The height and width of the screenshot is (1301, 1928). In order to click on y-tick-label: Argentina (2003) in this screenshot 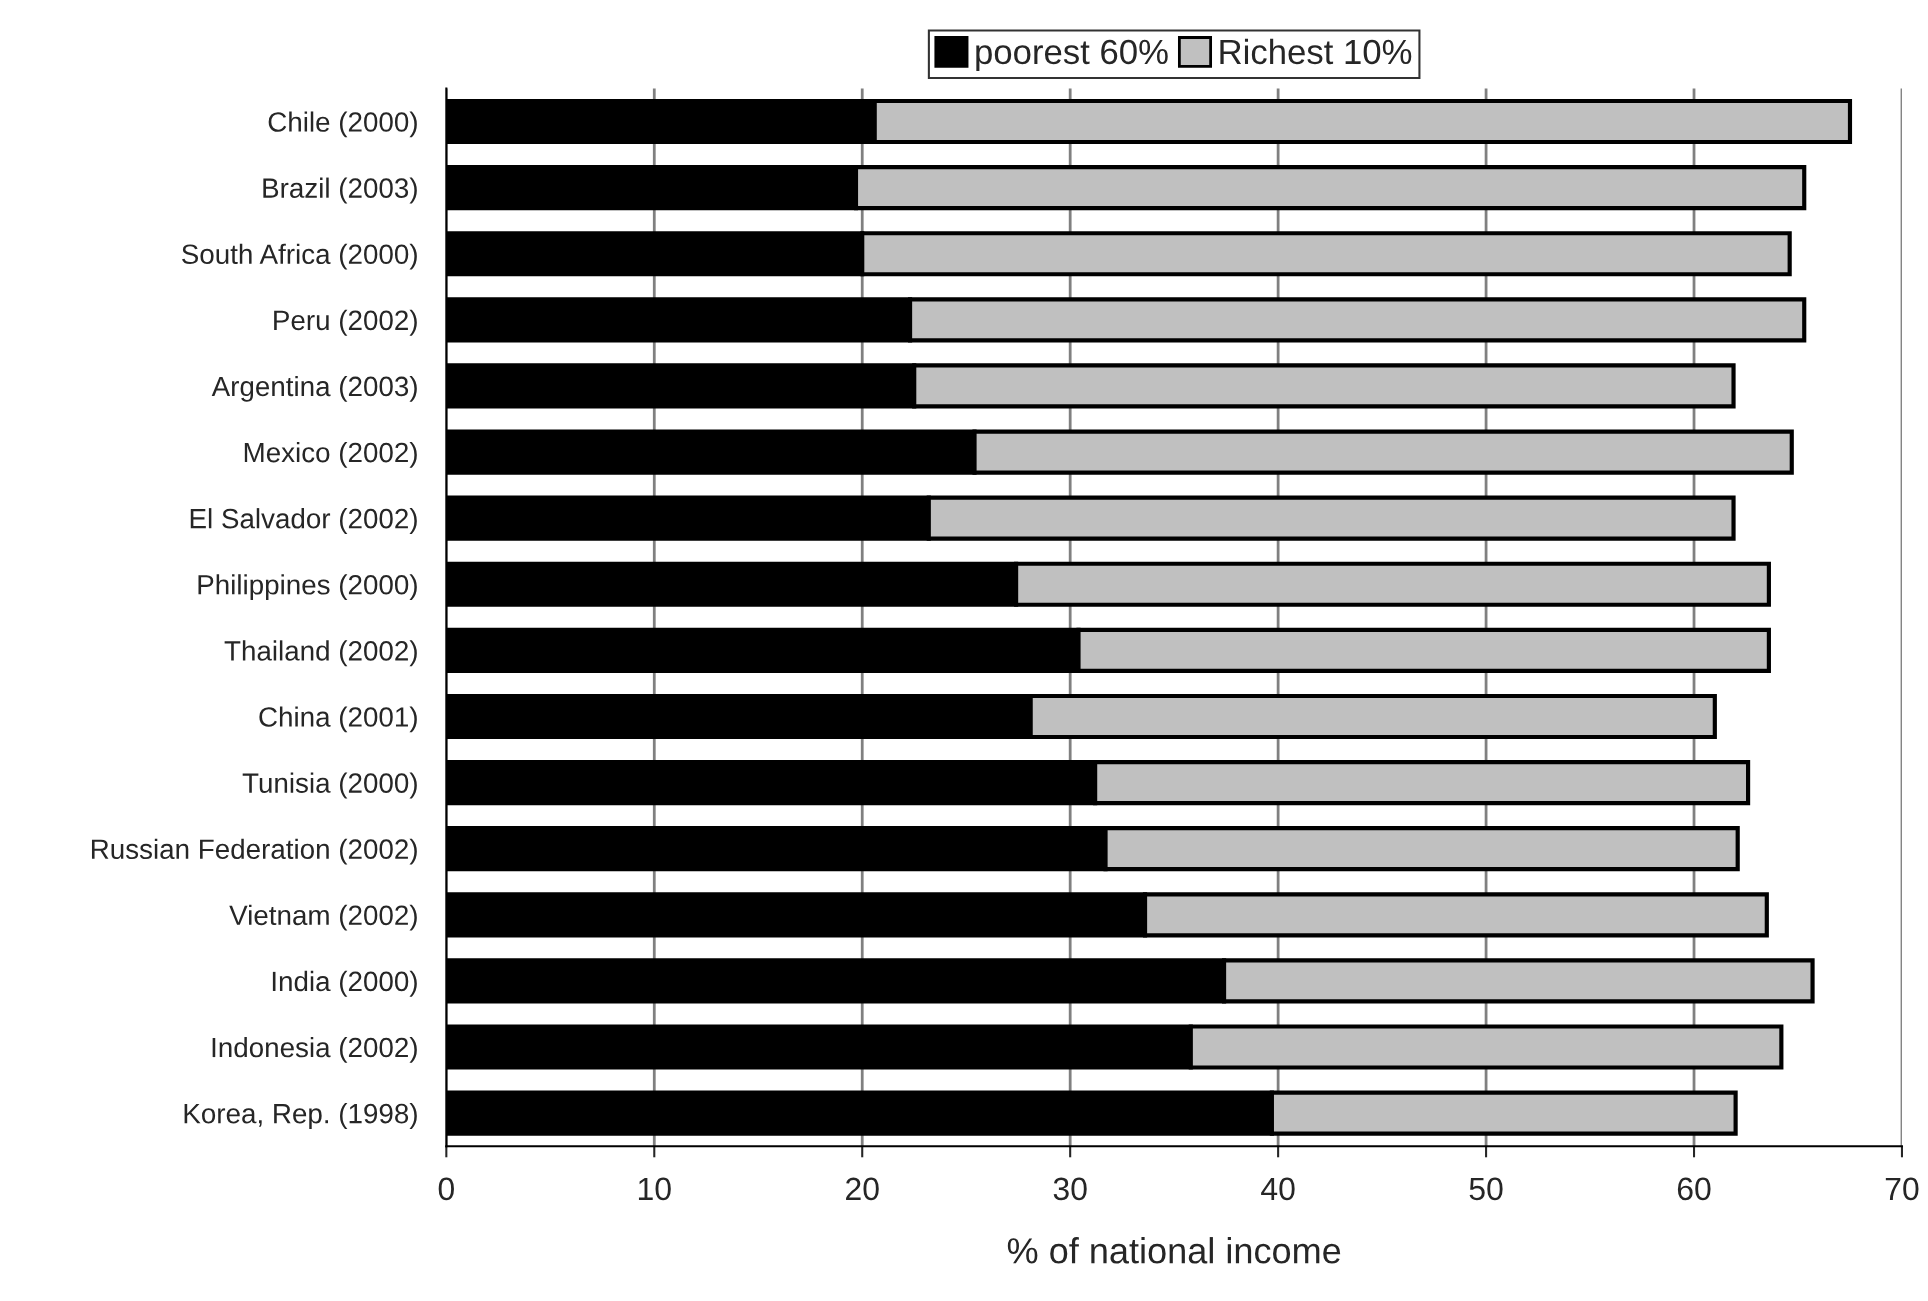, I will do `click(314, 388)`.